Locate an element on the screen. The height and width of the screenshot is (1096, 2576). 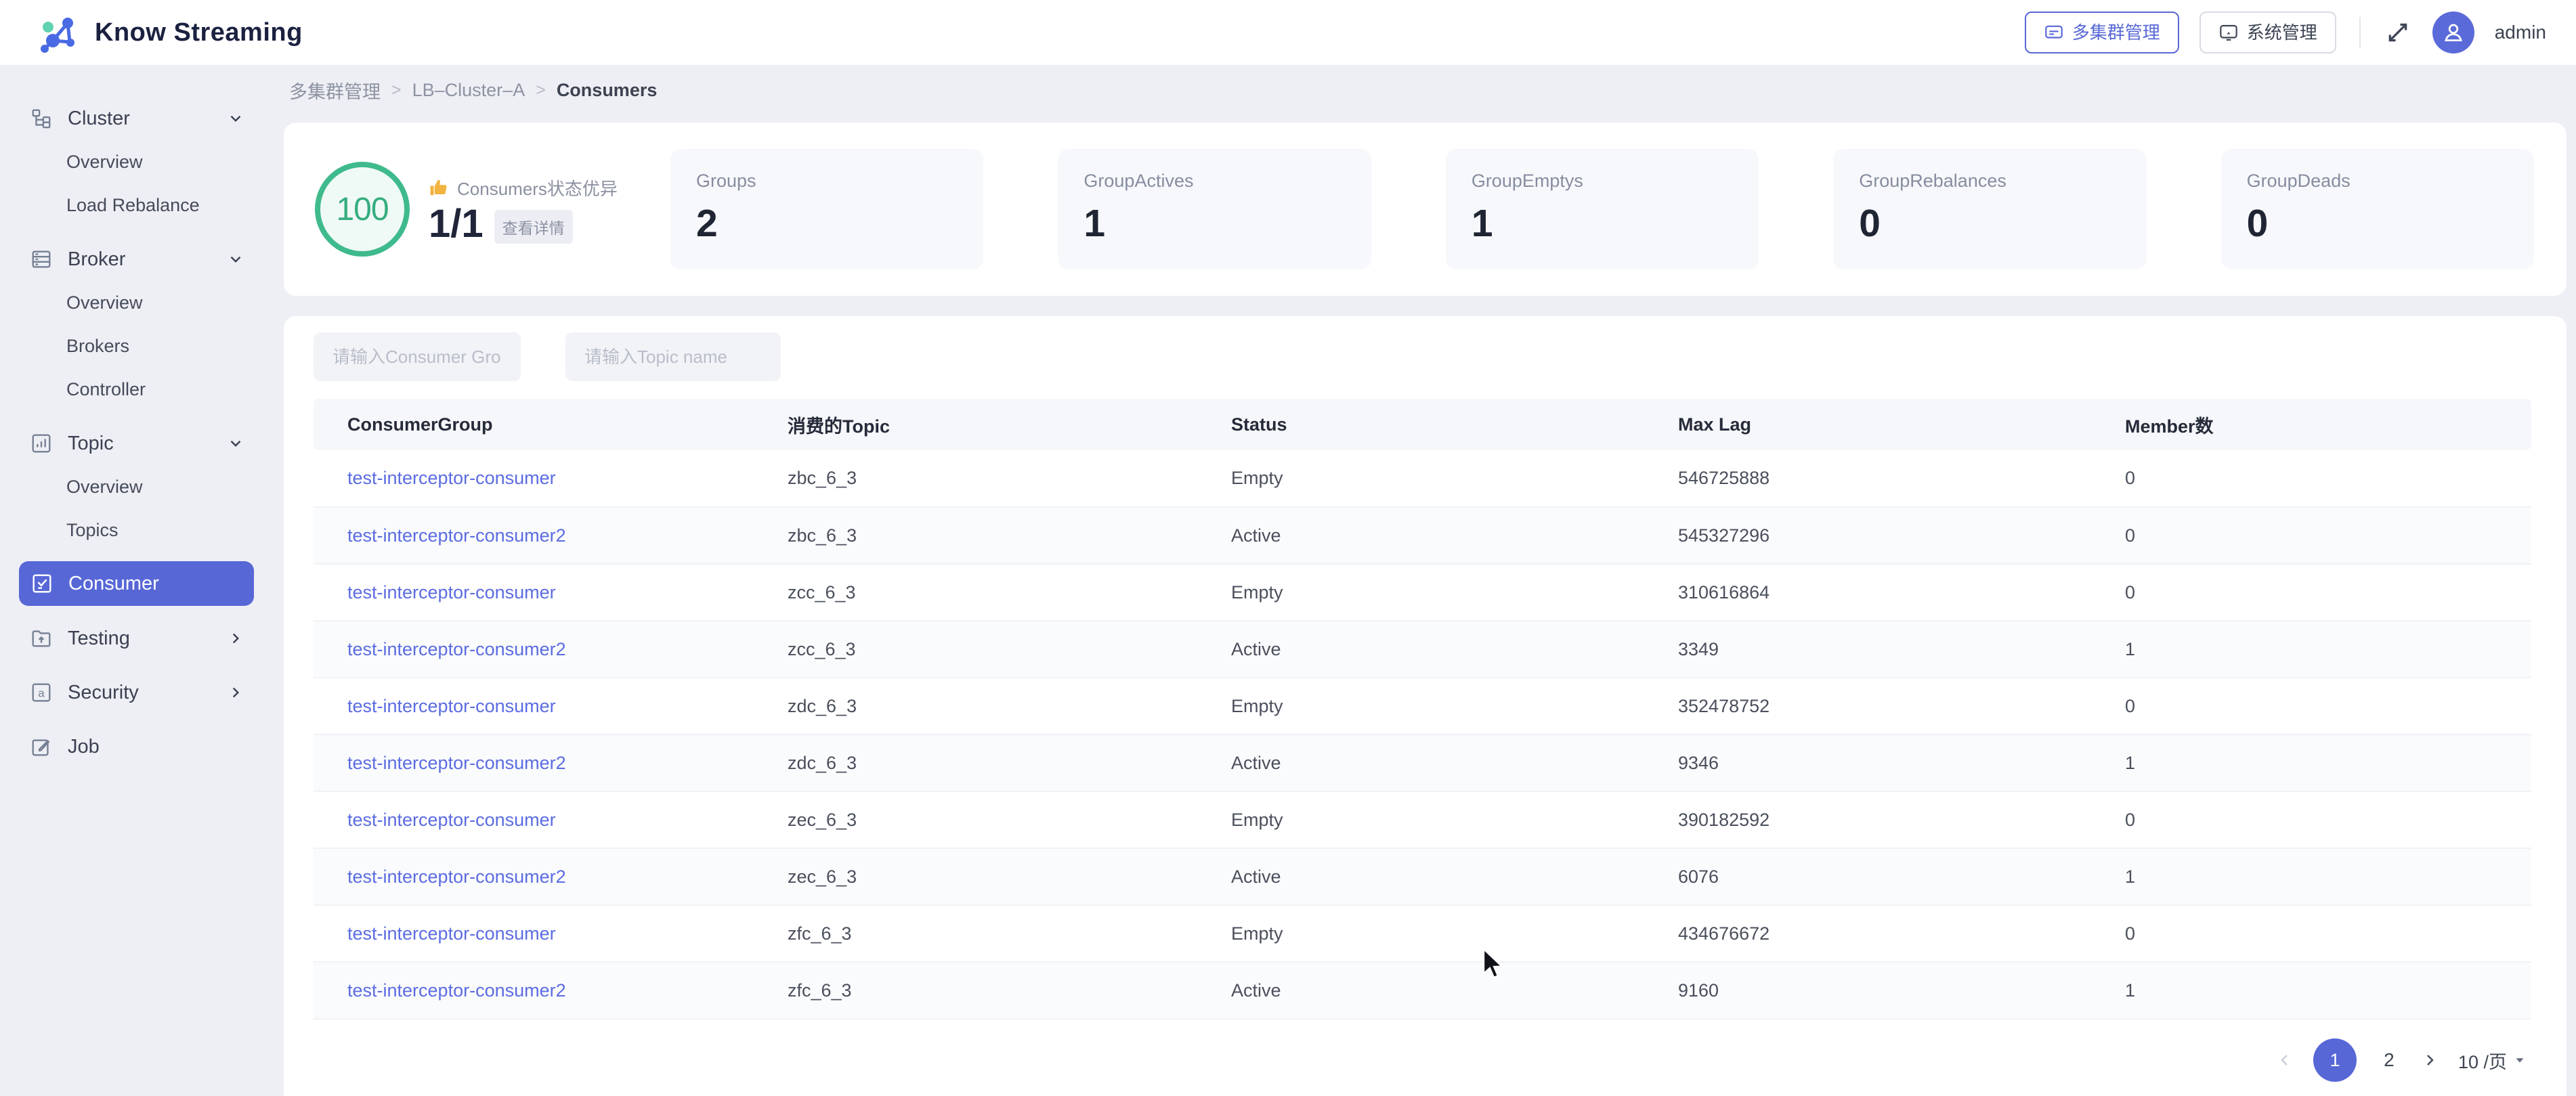
sidebar-item-label: Broker is located at coordinates (97, 259).